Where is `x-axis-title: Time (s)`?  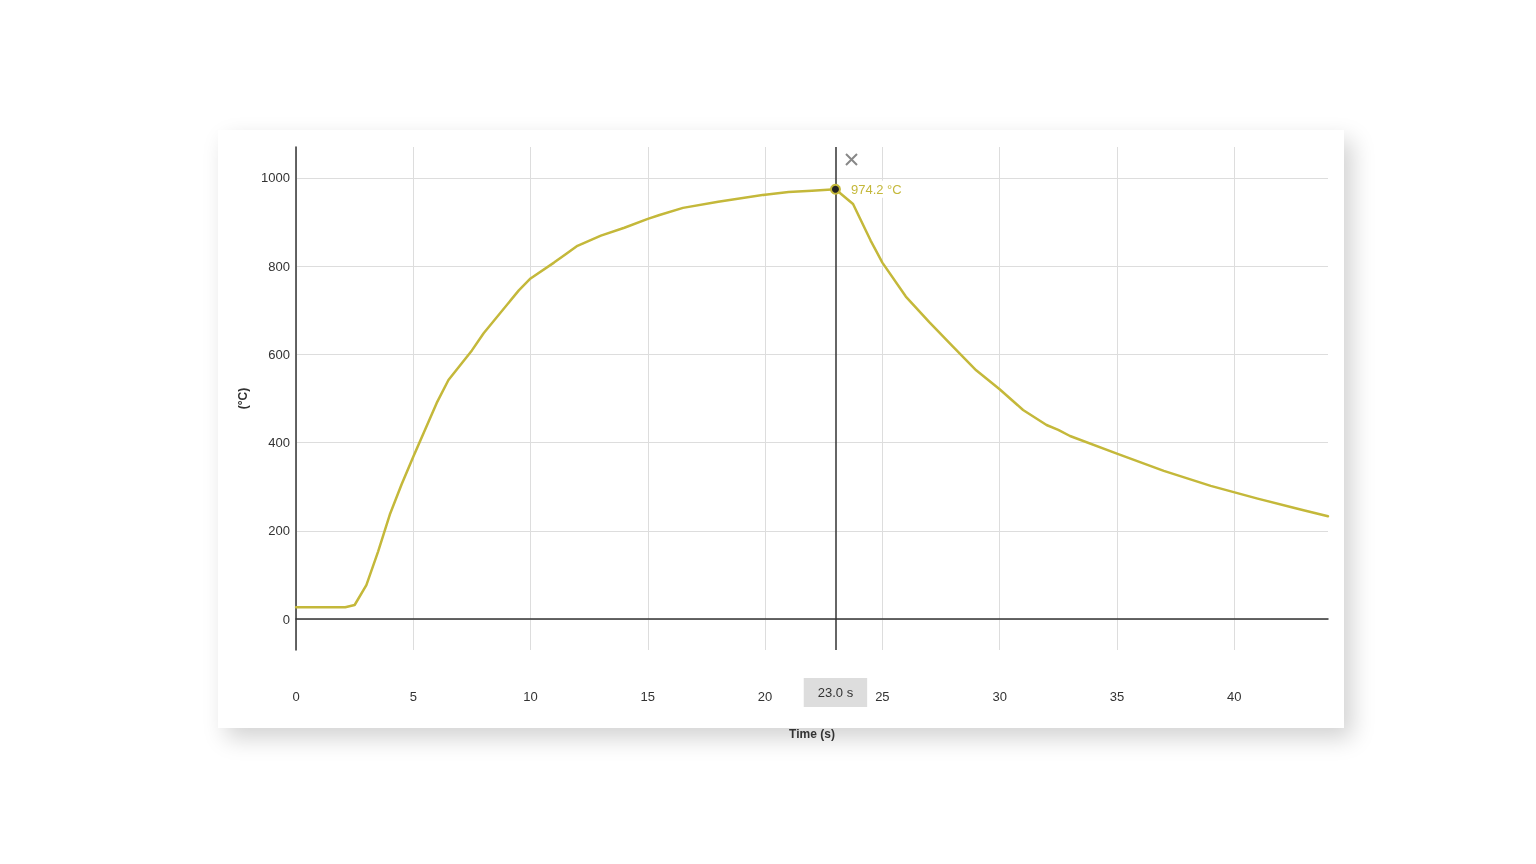
x-axis-title: Time (s) is located at coordinates (812, 734).